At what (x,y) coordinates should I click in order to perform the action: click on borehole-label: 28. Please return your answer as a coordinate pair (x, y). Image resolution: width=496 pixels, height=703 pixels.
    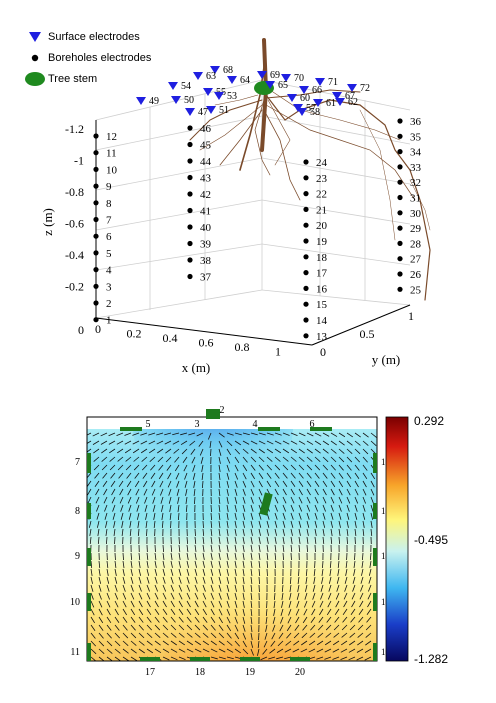
    Looking at the image, I should click on (416, 244).